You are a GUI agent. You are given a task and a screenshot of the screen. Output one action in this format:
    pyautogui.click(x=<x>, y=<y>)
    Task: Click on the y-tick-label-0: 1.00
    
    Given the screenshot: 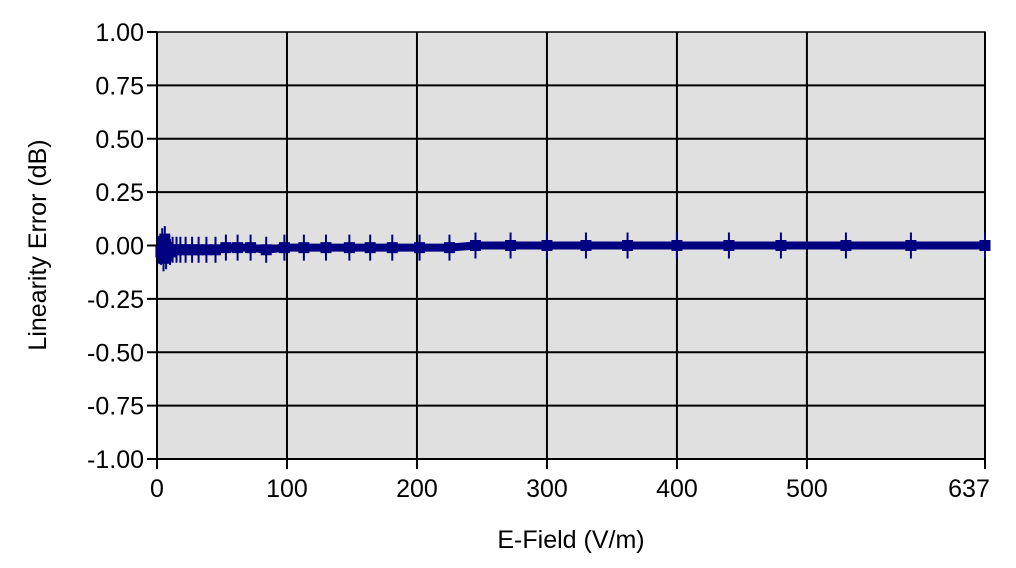 What is the action you would take?
    pyautogui.click(x=119, y=33)
    